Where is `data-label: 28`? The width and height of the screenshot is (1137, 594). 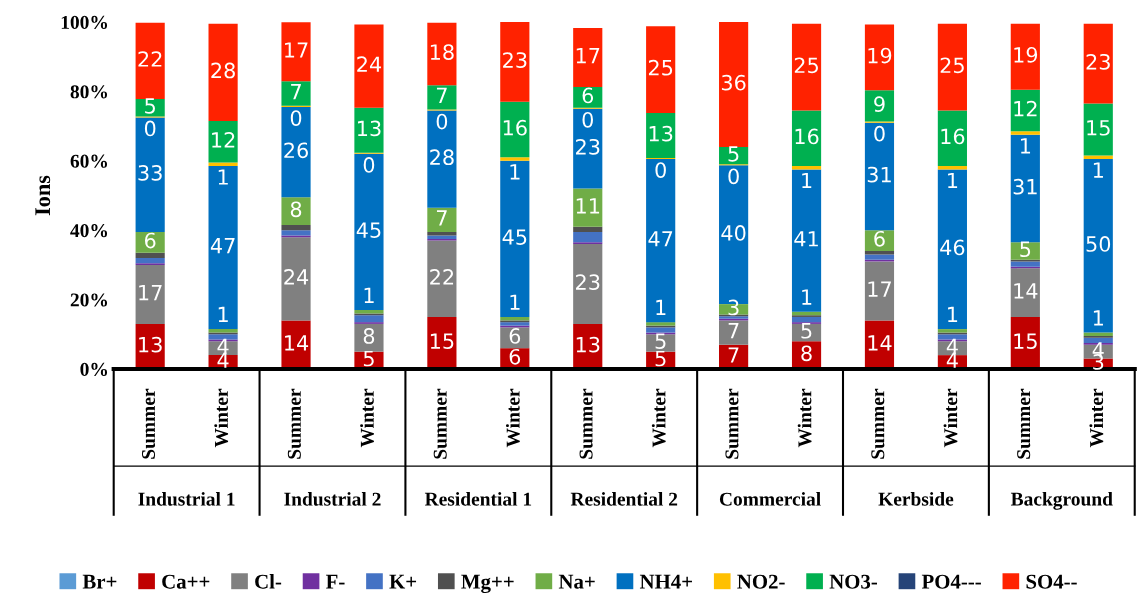
data-label: 28 is located at coordinates (223, 70).